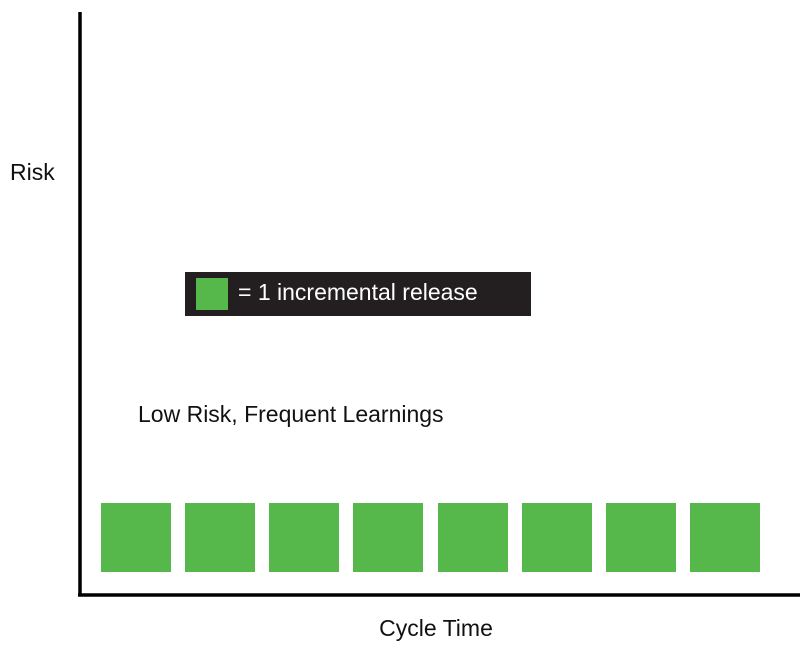 Image resolution: width=800 pixels, height=658 pixels. Describe the element at coordinates (32, 172) in the screenshot. I see `y-axis-label: Risk` at that location.